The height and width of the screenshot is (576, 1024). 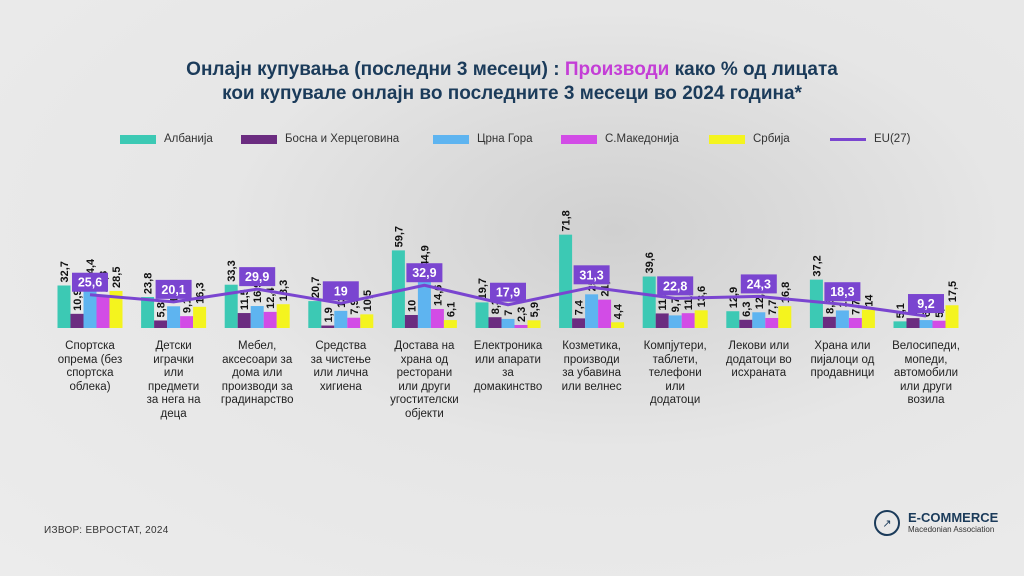 What do you see at coordinates (759, 360) in the screenshot?
I see `category-label-8: Лекови или додатоци во исхраната` at bounding box center [759, 360].